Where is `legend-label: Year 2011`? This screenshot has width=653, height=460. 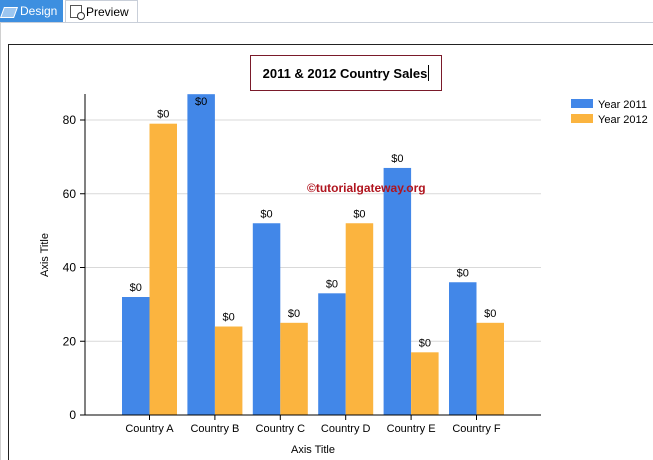
legend-label: Year 2011 is located at coordinates (622, 105).